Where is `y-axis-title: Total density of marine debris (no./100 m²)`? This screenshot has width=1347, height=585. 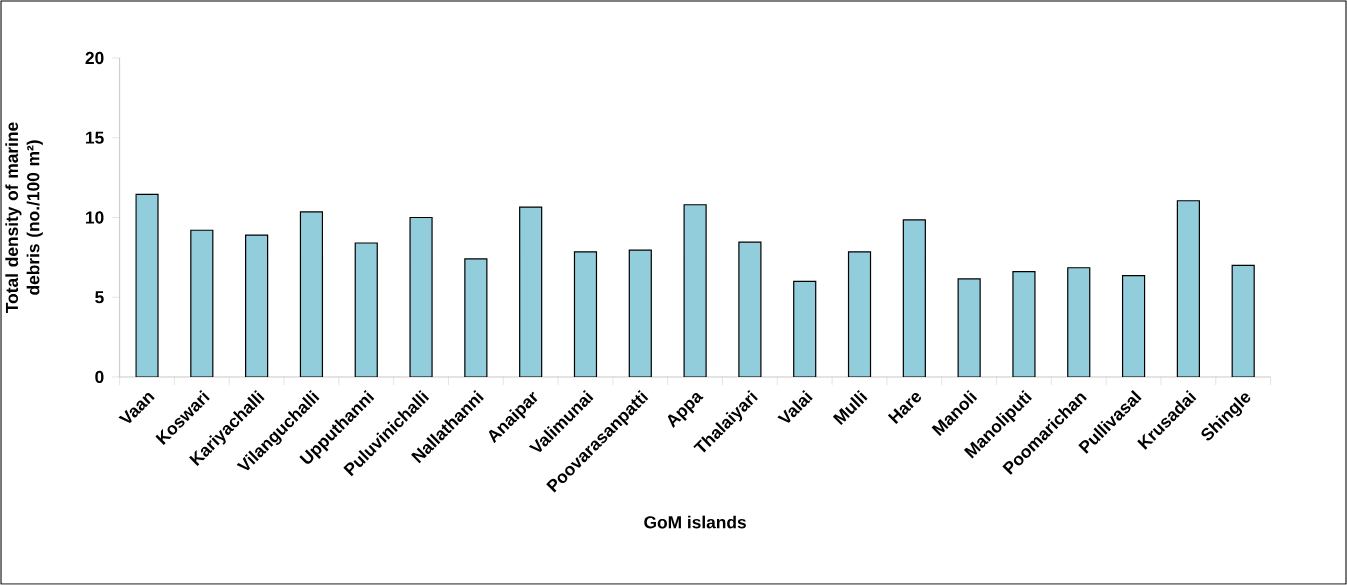
y-axis-title: Total density of marine debris (no./100 m²) is located at coordinates (24, 217).